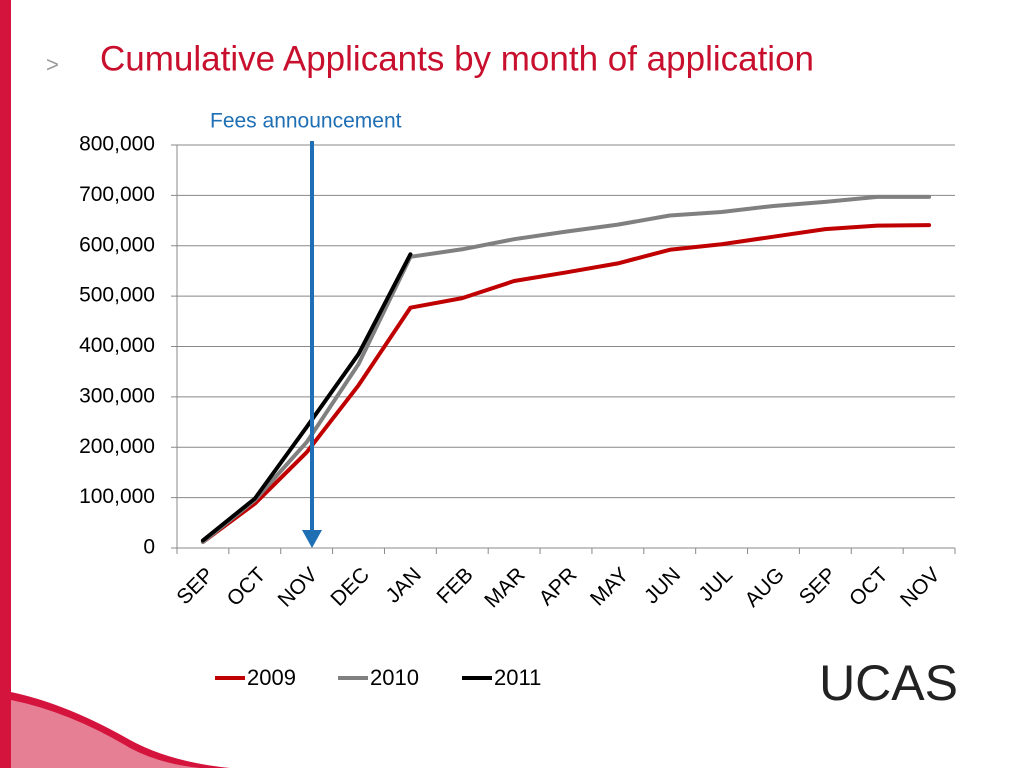 This screenshot has width=1024, height=768. I want to click on annotation-arrowhead, so click(312, 539).